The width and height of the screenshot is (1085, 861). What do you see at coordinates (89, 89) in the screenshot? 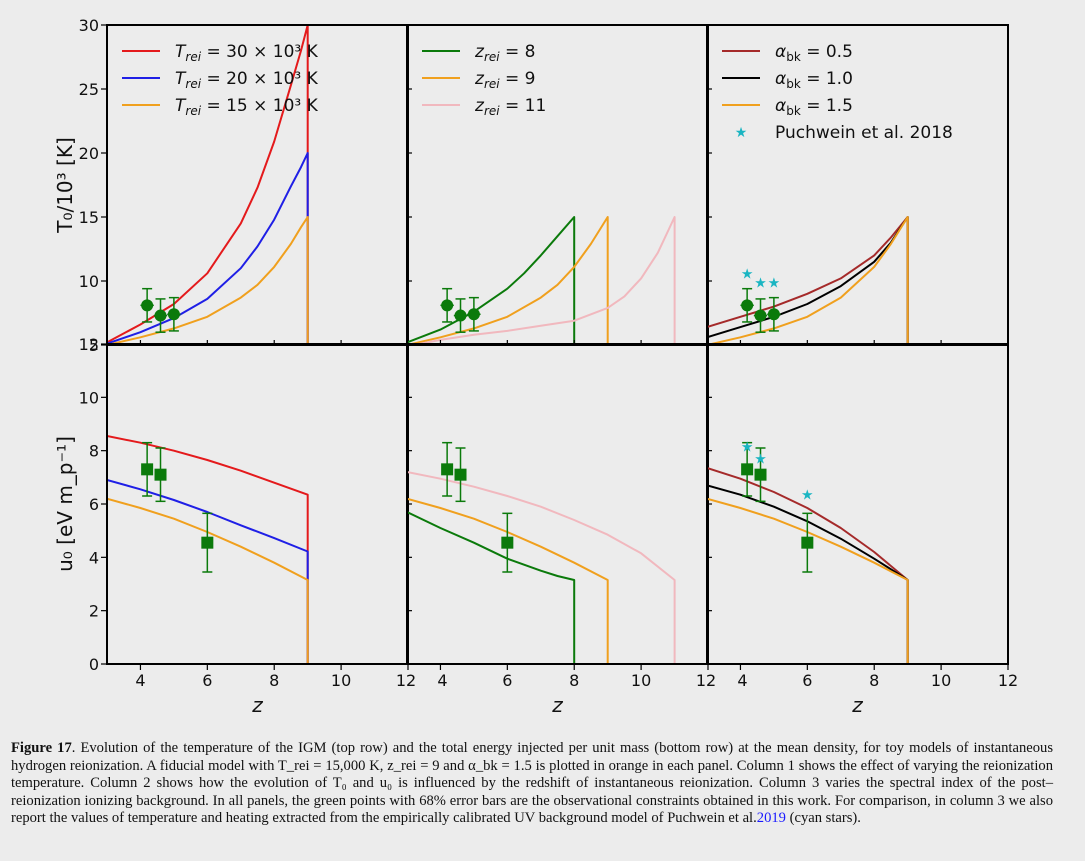
I see `y-tick-label: 25` at bounding box center [89, 89].